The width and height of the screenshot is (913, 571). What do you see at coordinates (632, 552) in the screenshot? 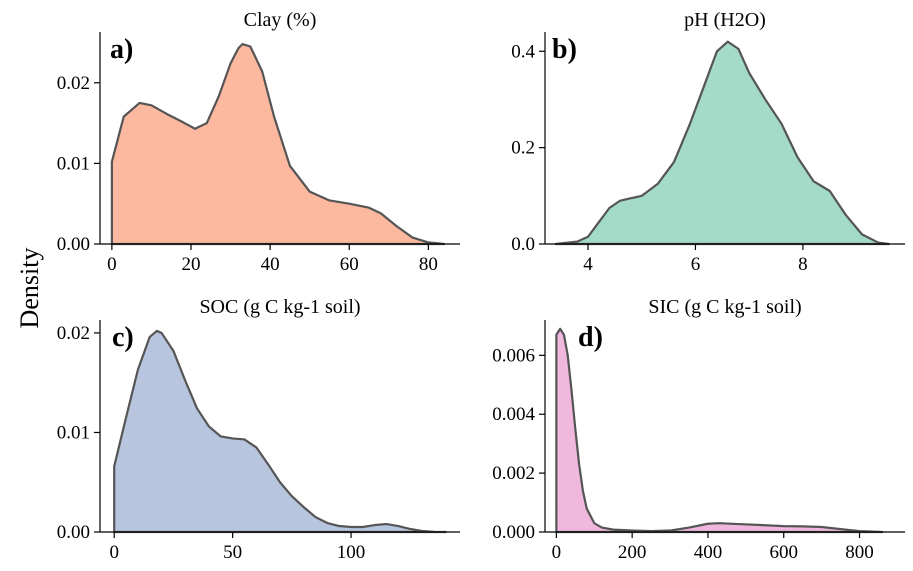
I see `x-tick-label: 200` at bounding box center [632, 552].